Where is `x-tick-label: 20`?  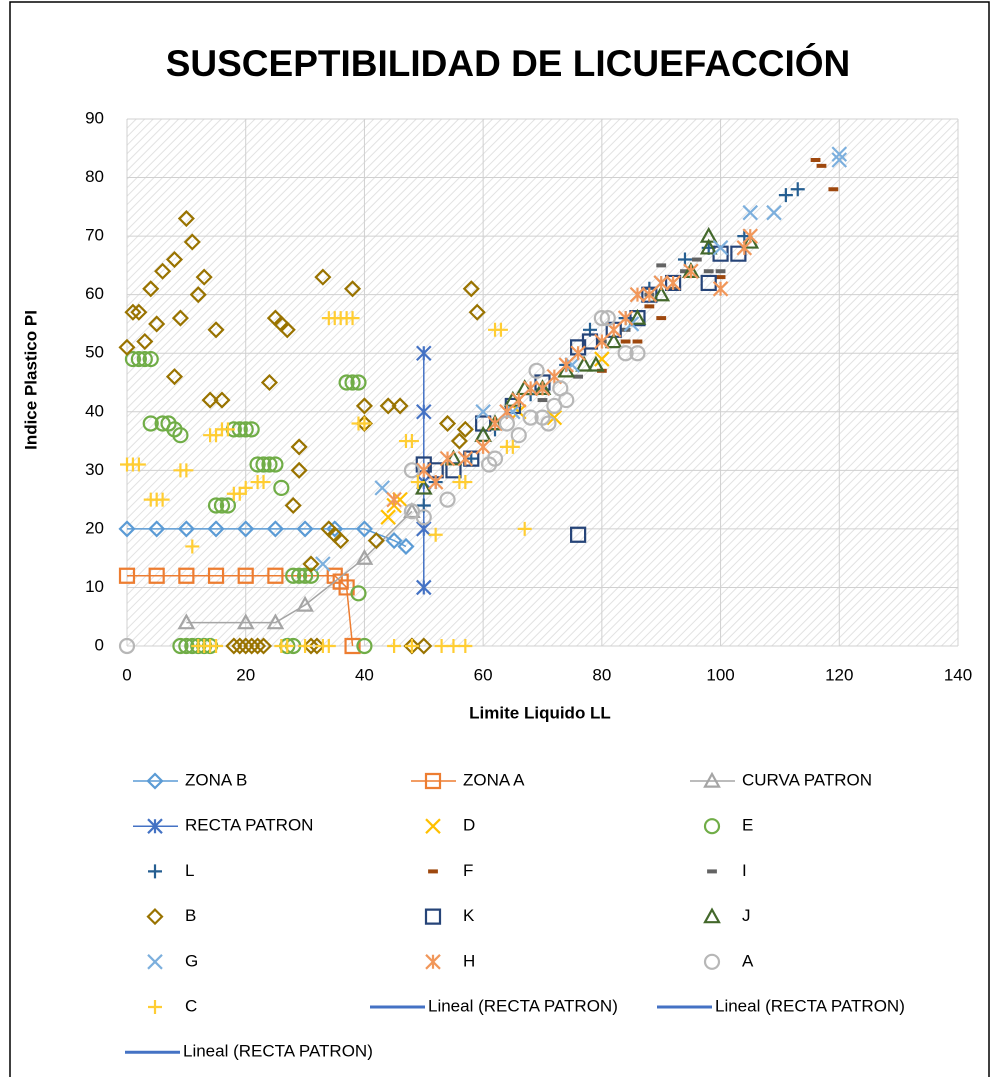
x-tick-label: 20 is located at coordinates (245, 674).